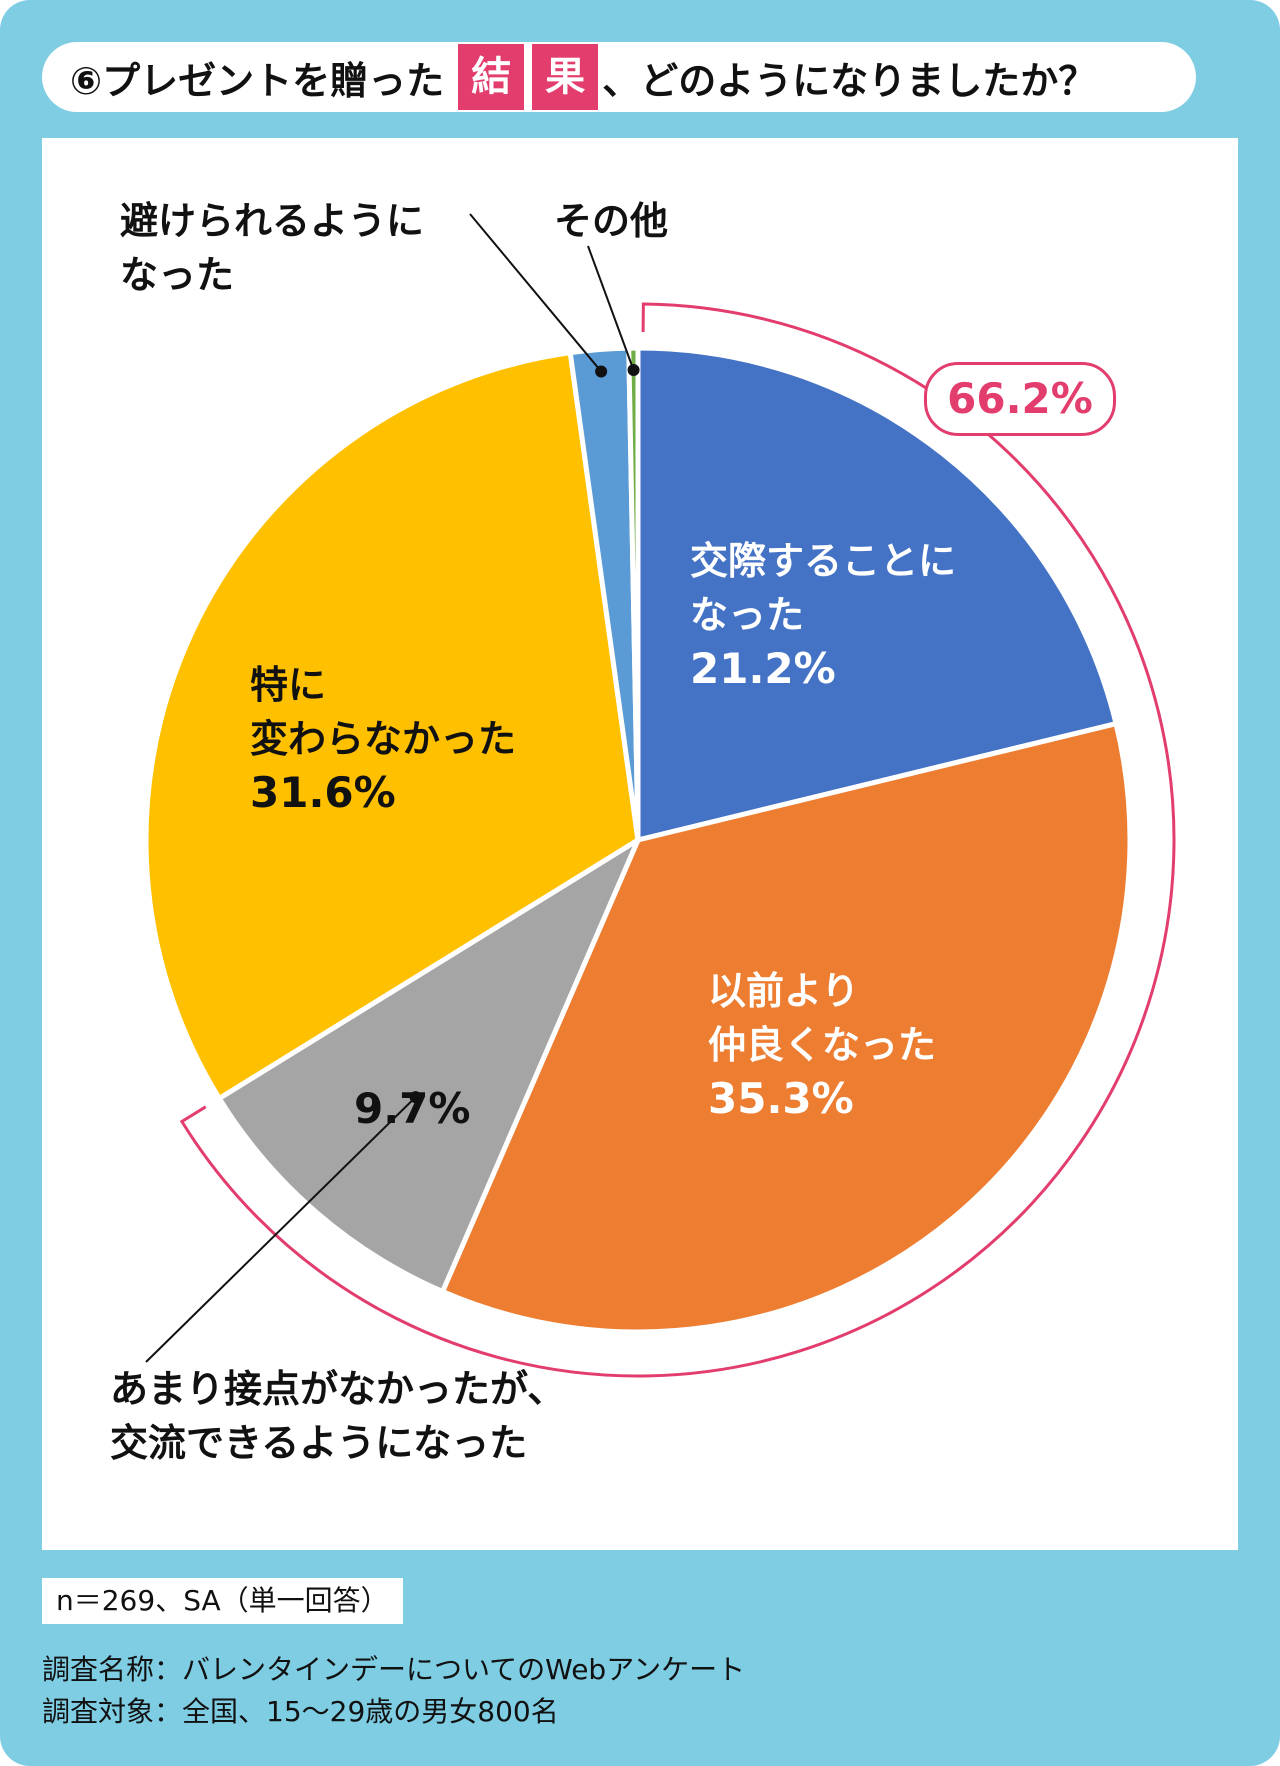  I want to click on chart-title: ⑥プレゼントを贈った 結 果 、どのようになりましたか？, so click(619, 77).